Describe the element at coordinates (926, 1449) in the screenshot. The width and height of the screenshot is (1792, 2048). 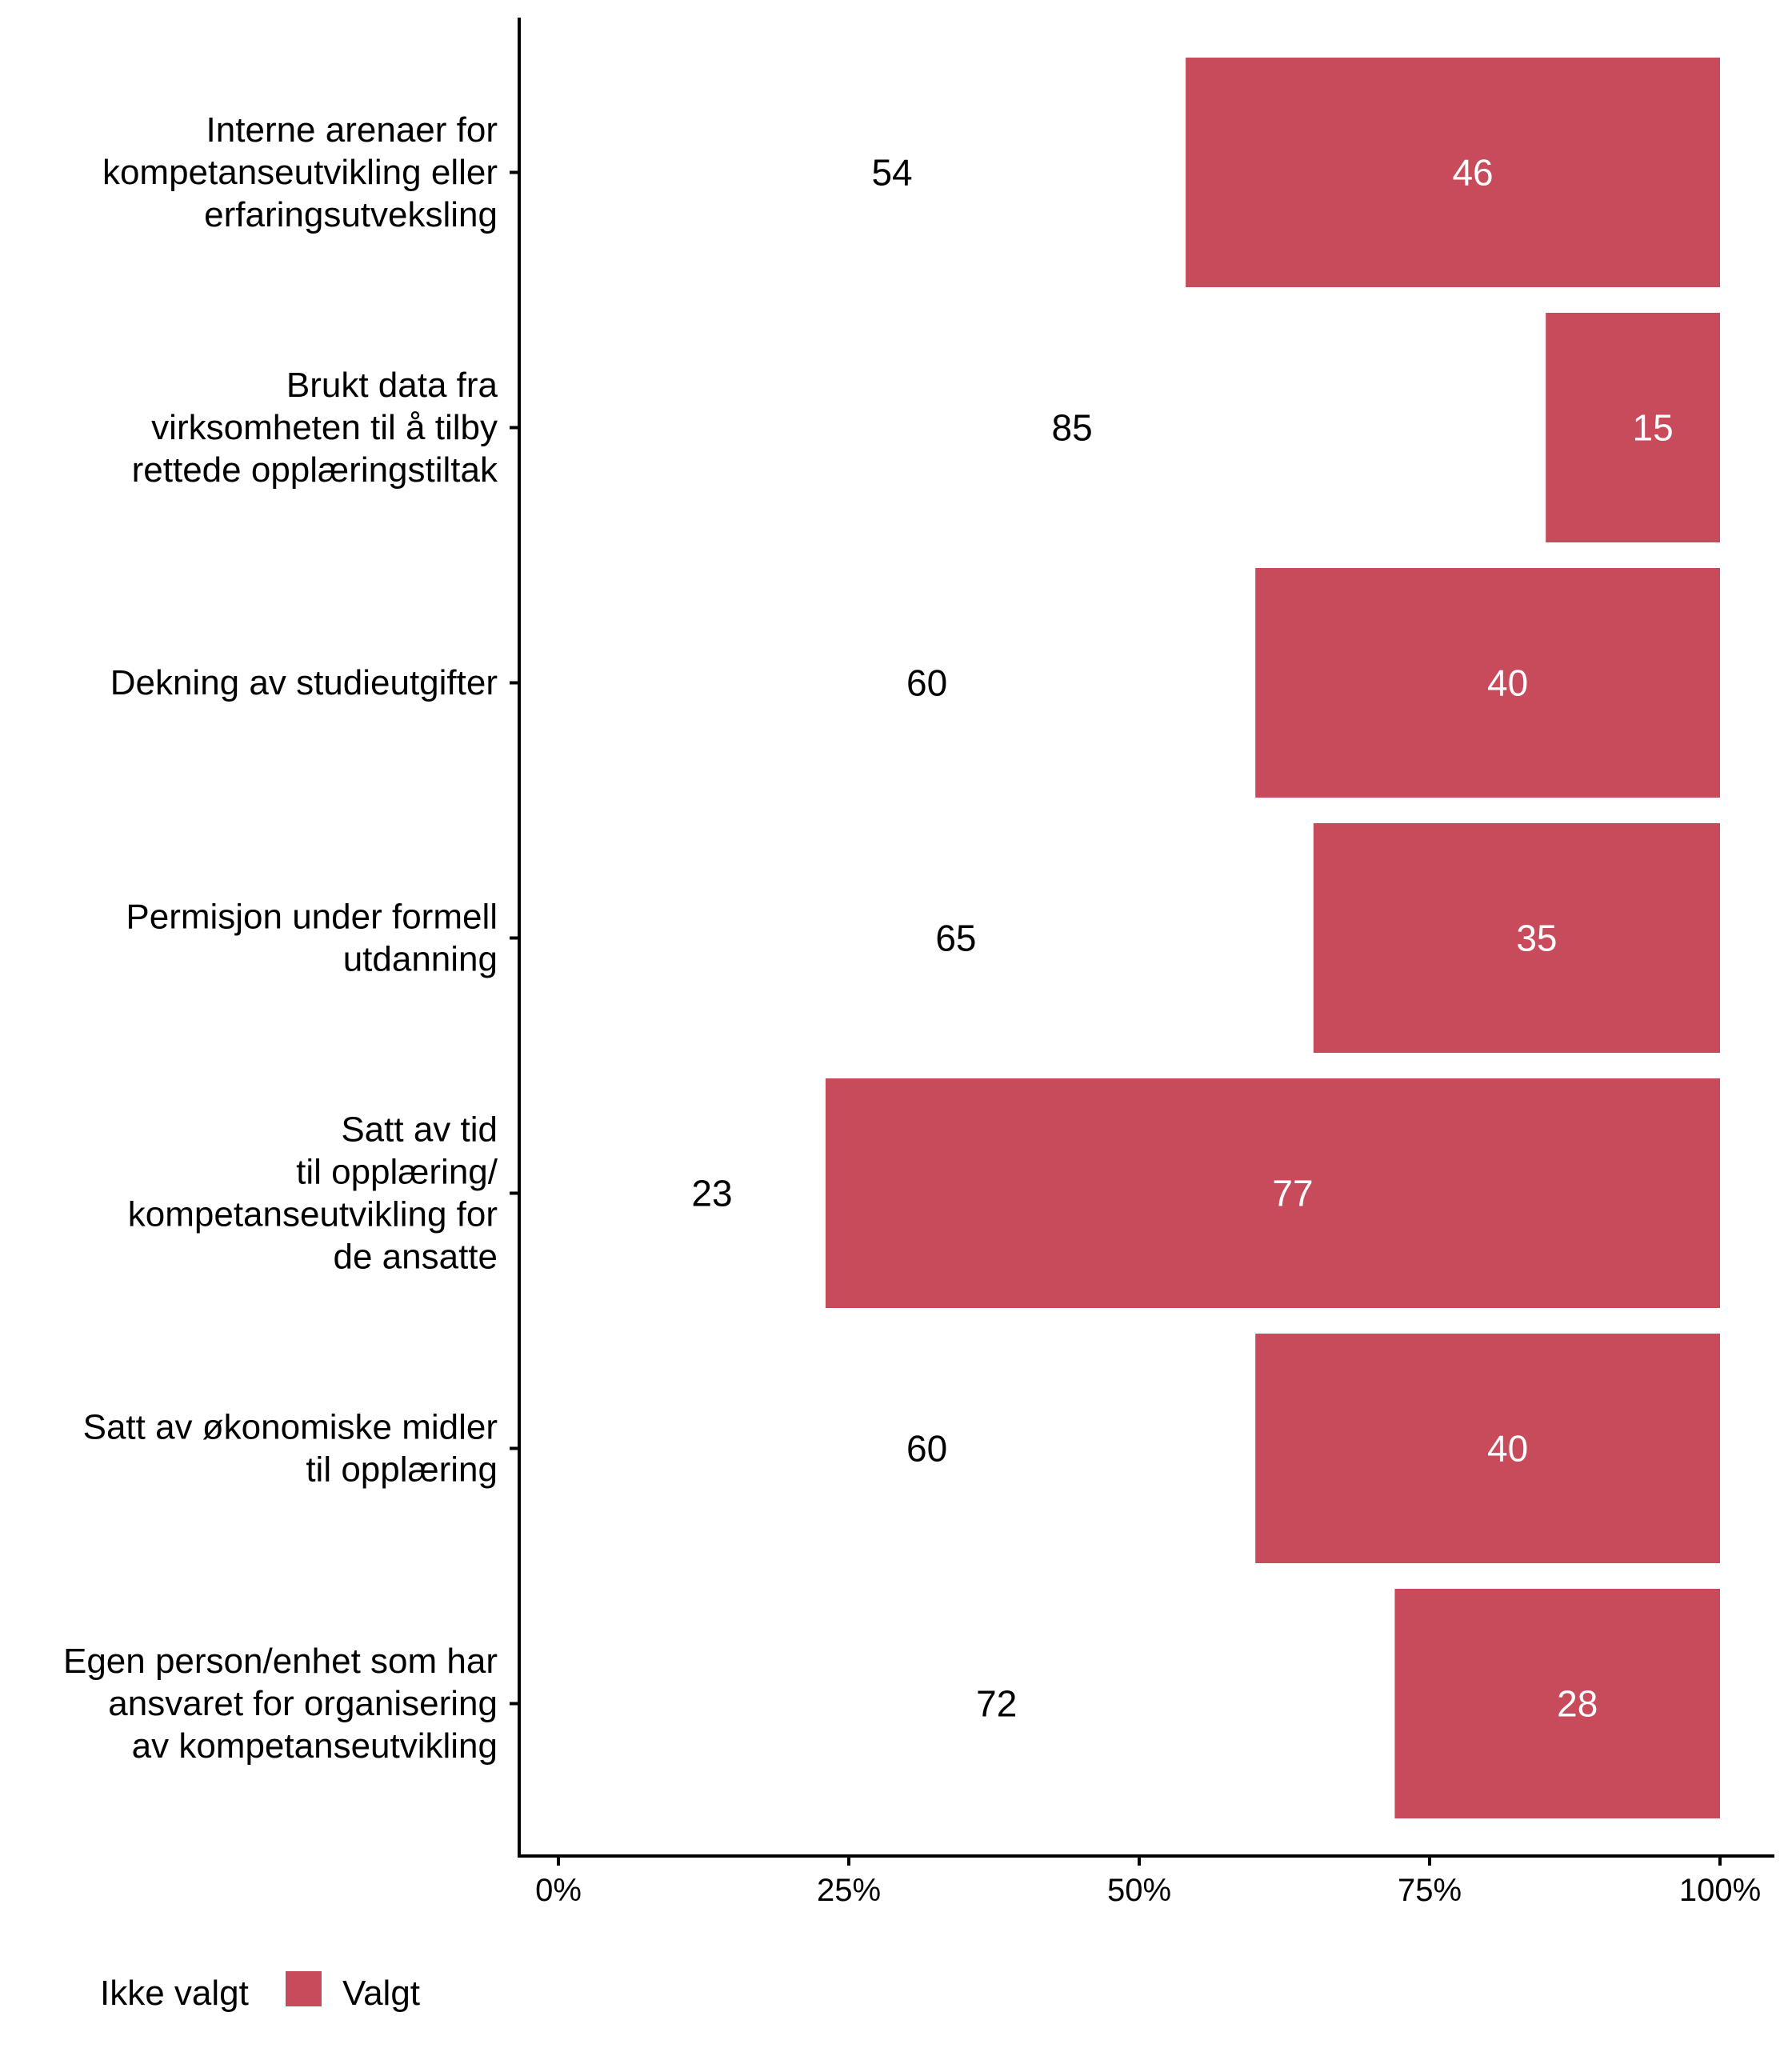
I see `value-label-ikke-valgt-5: 60` at that location.